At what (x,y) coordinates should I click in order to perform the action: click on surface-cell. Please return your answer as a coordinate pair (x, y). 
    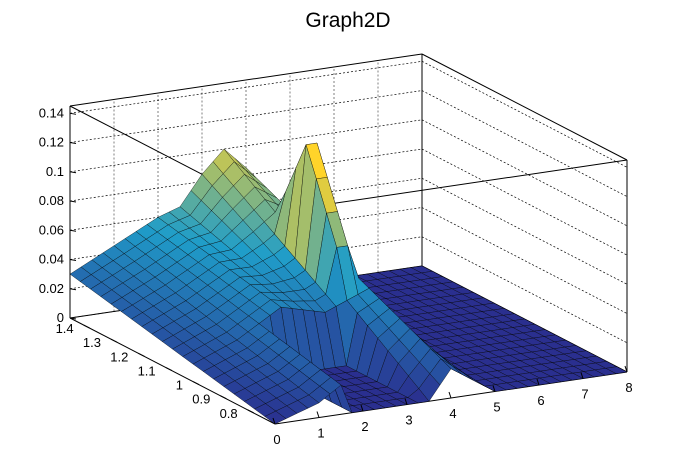
    Looking at the image, I should click on (275, 417).